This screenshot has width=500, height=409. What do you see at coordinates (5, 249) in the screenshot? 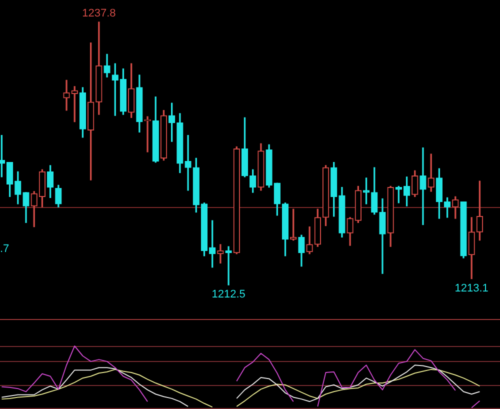
I see `annotation: .7` at bounding box center [5, 249].